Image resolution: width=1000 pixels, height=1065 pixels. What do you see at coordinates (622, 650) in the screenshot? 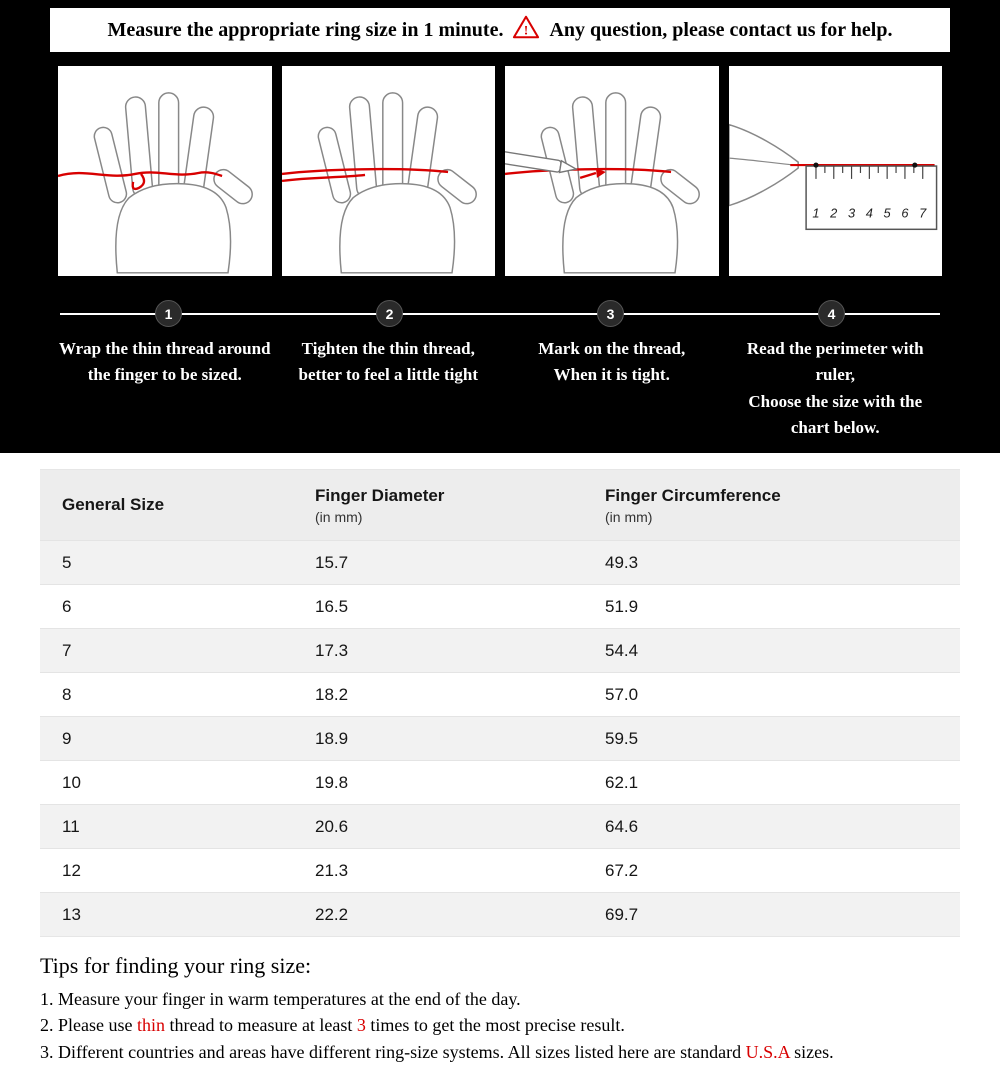
I see `cell-circumference: 54.4` at bounding box center [622, 650].